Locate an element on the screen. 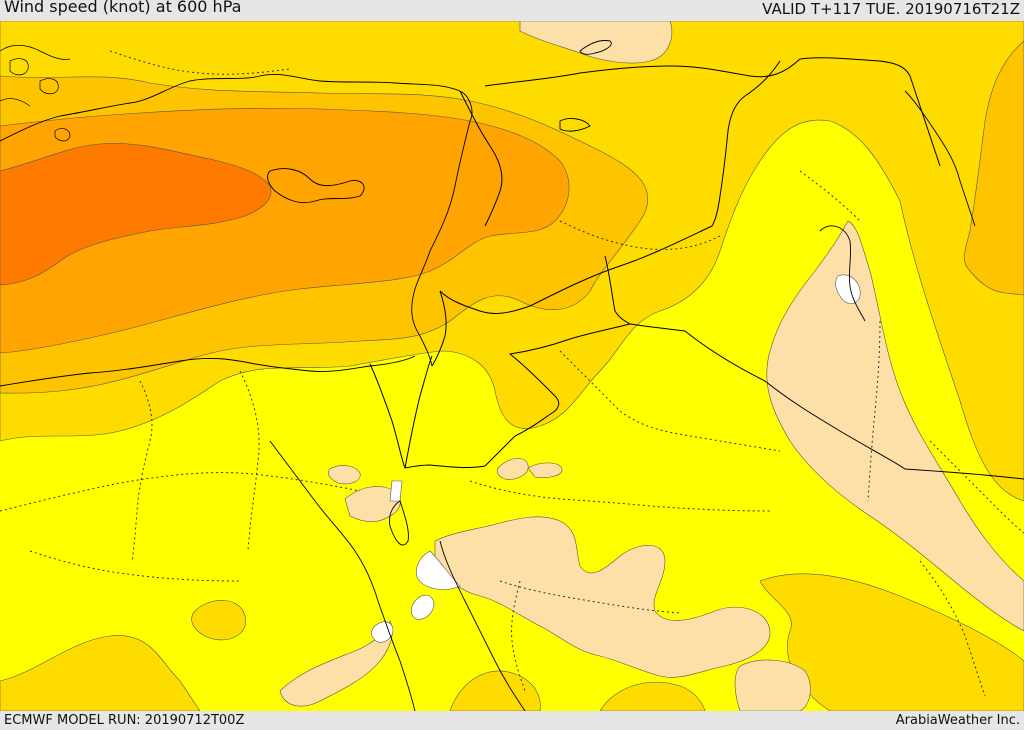  wind-band-gold-sw is located at coordinates (100, 673).